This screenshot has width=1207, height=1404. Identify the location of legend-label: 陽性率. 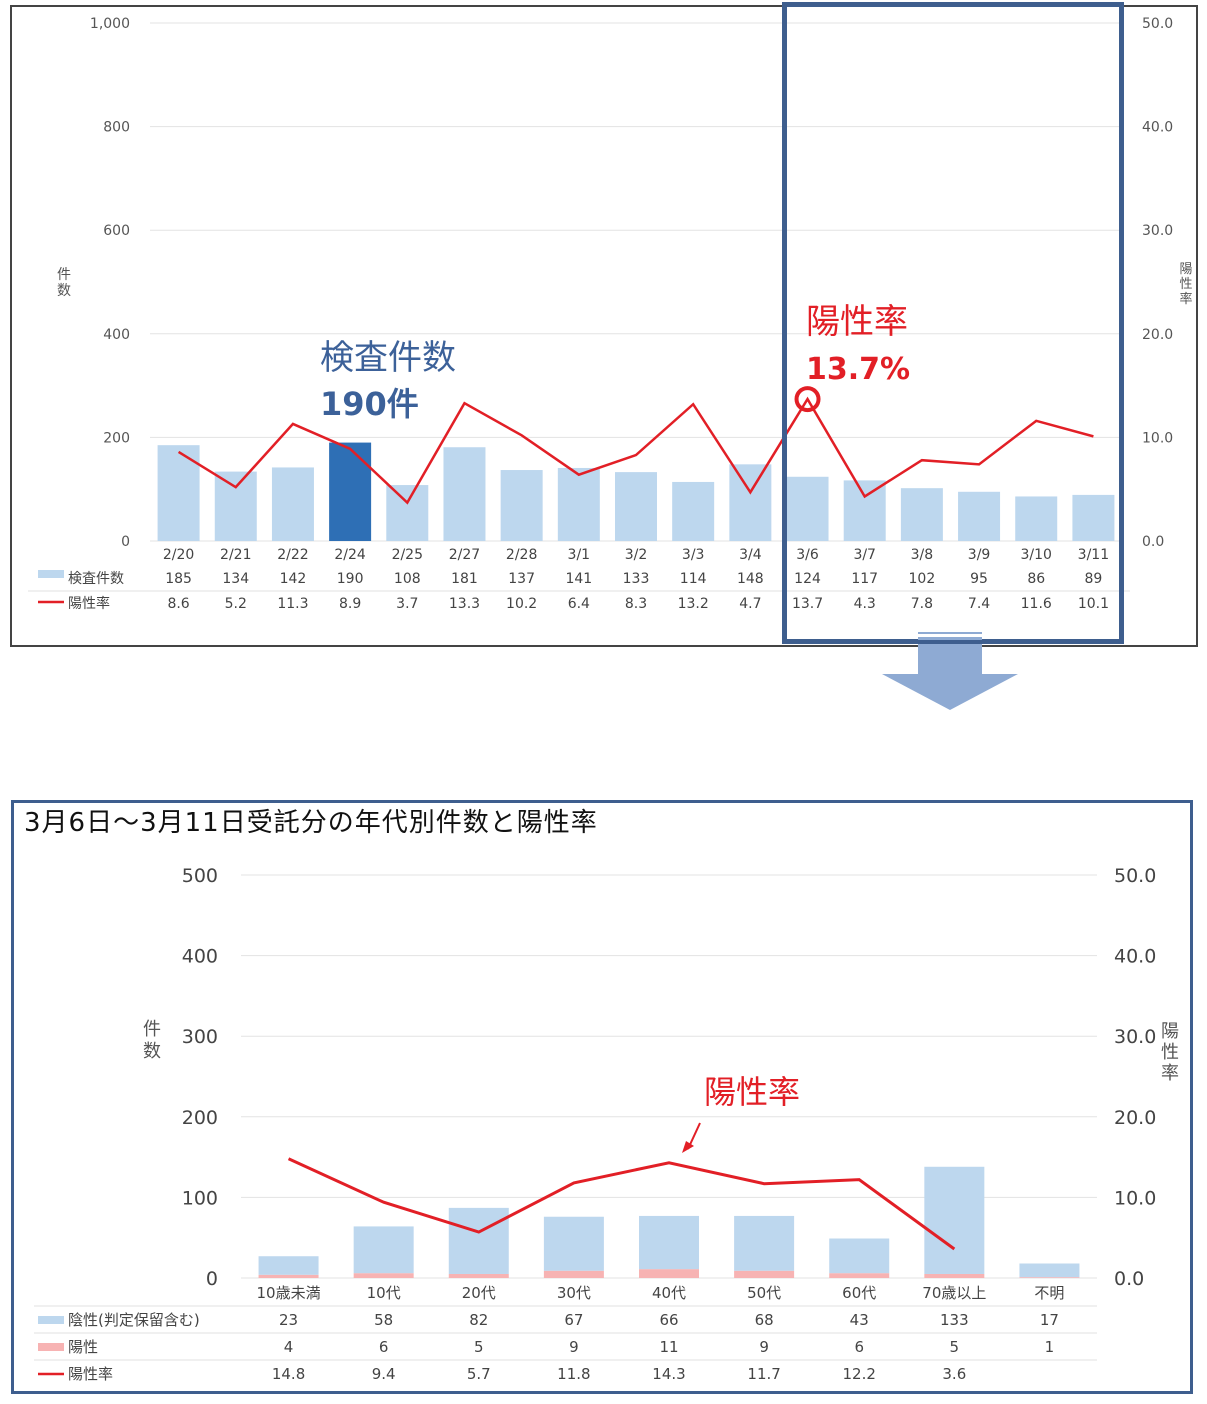
(89, 603).